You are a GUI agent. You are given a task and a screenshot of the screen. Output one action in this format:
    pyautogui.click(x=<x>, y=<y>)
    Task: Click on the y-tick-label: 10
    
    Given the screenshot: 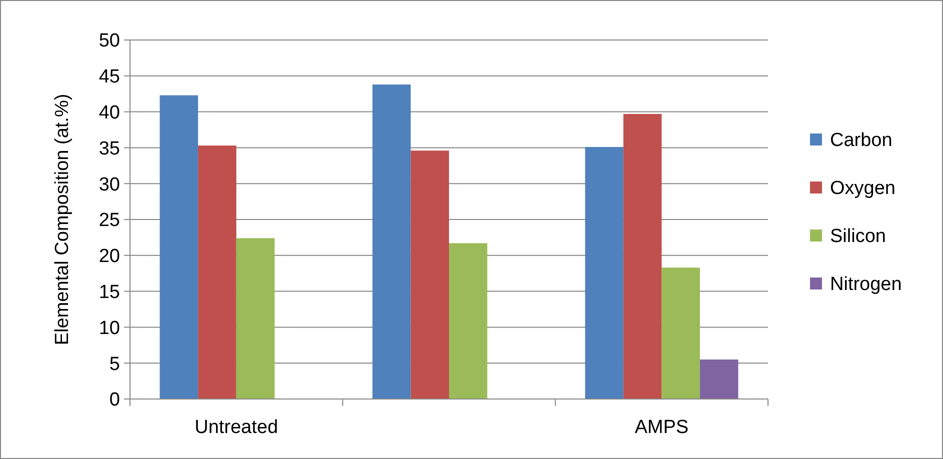 What is the action you would take?
    pyautogui.click(x=109, y=328)
    